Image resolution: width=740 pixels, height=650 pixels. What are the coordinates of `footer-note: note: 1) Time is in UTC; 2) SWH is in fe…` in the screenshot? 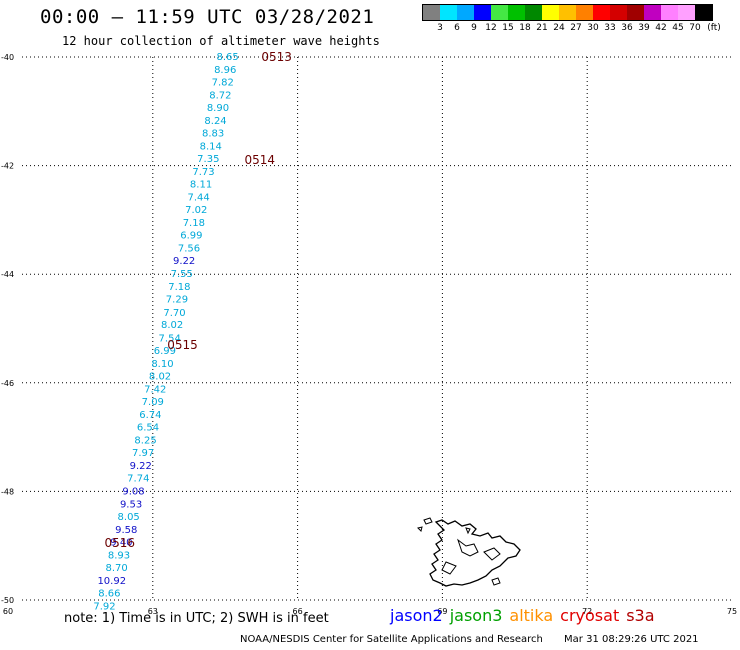 It's located at (196, 618).